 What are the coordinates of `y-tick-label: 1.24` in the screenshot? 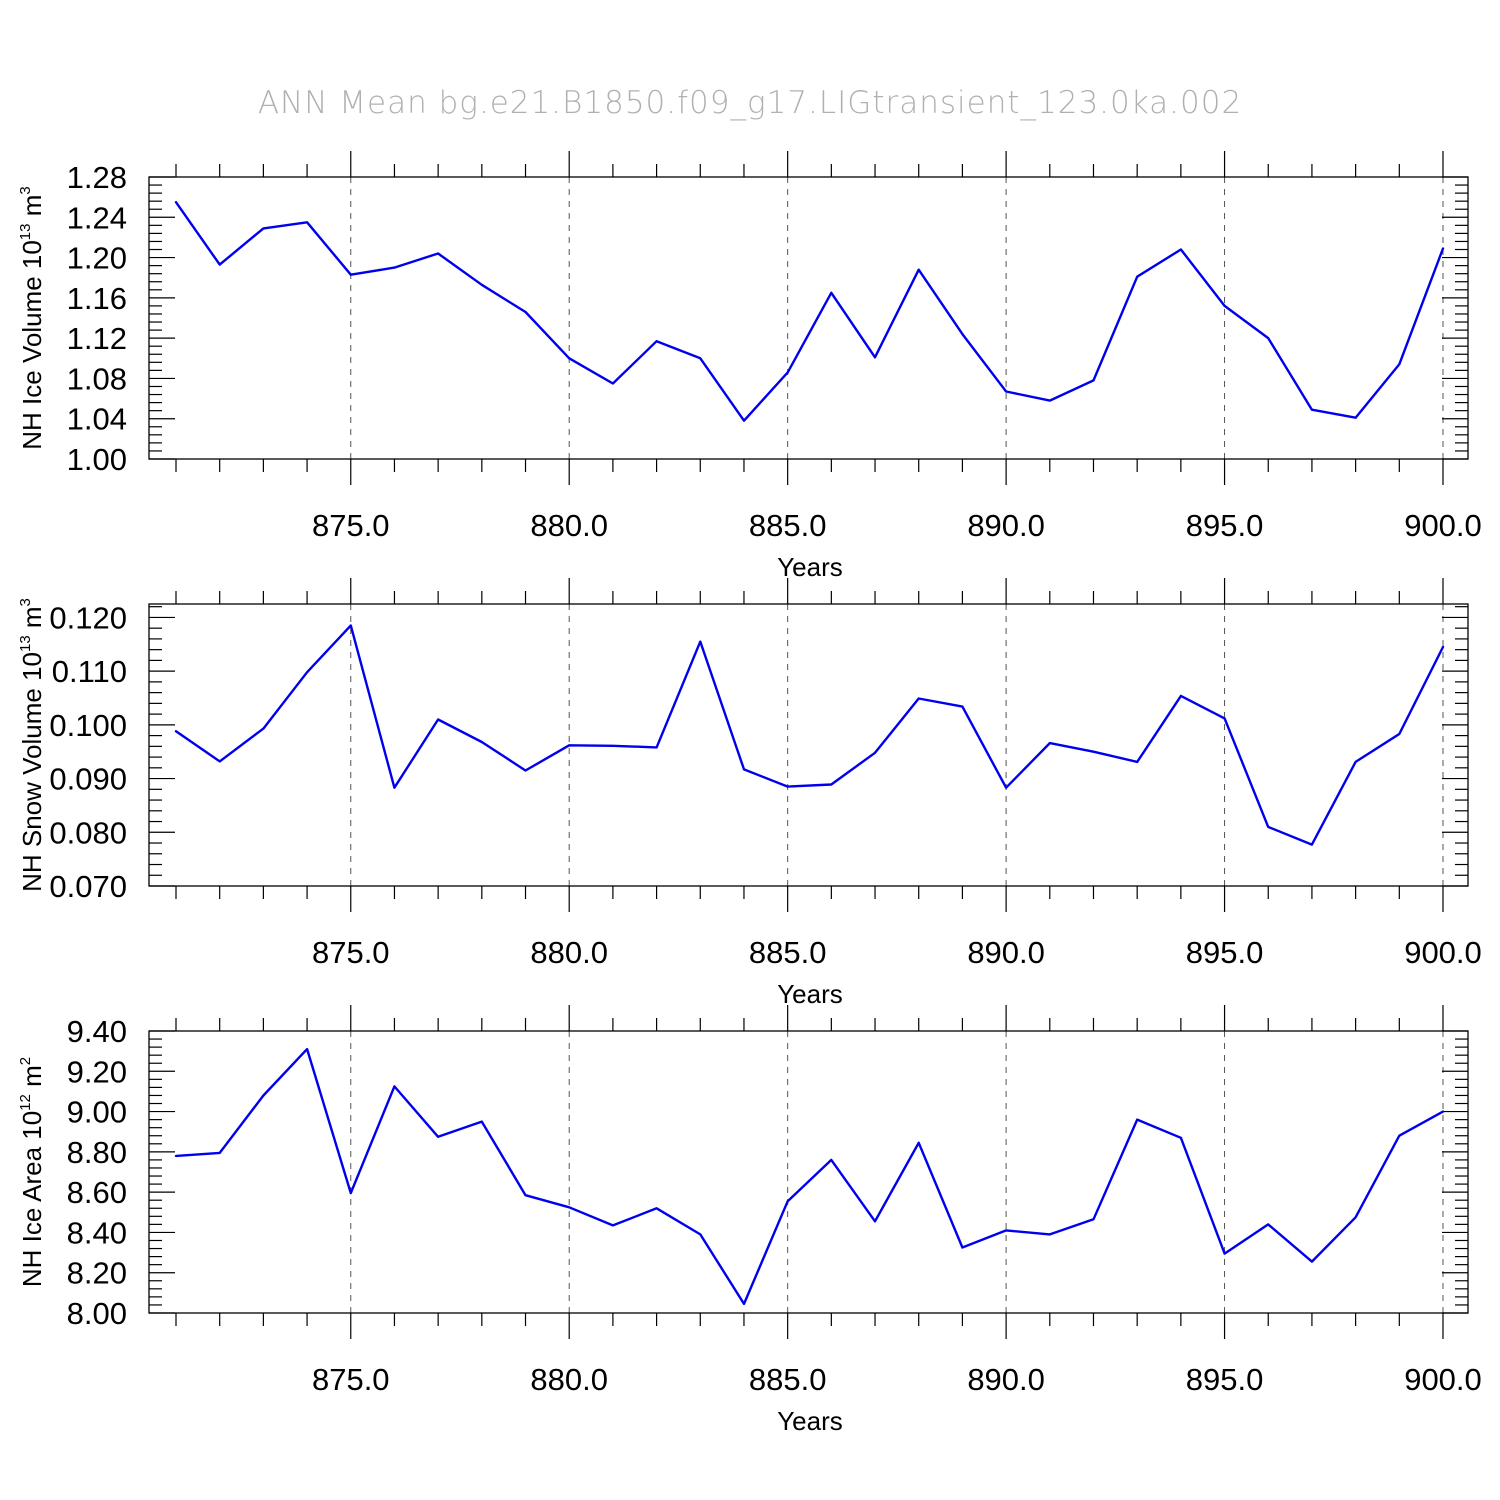 It's located at (97, 217).